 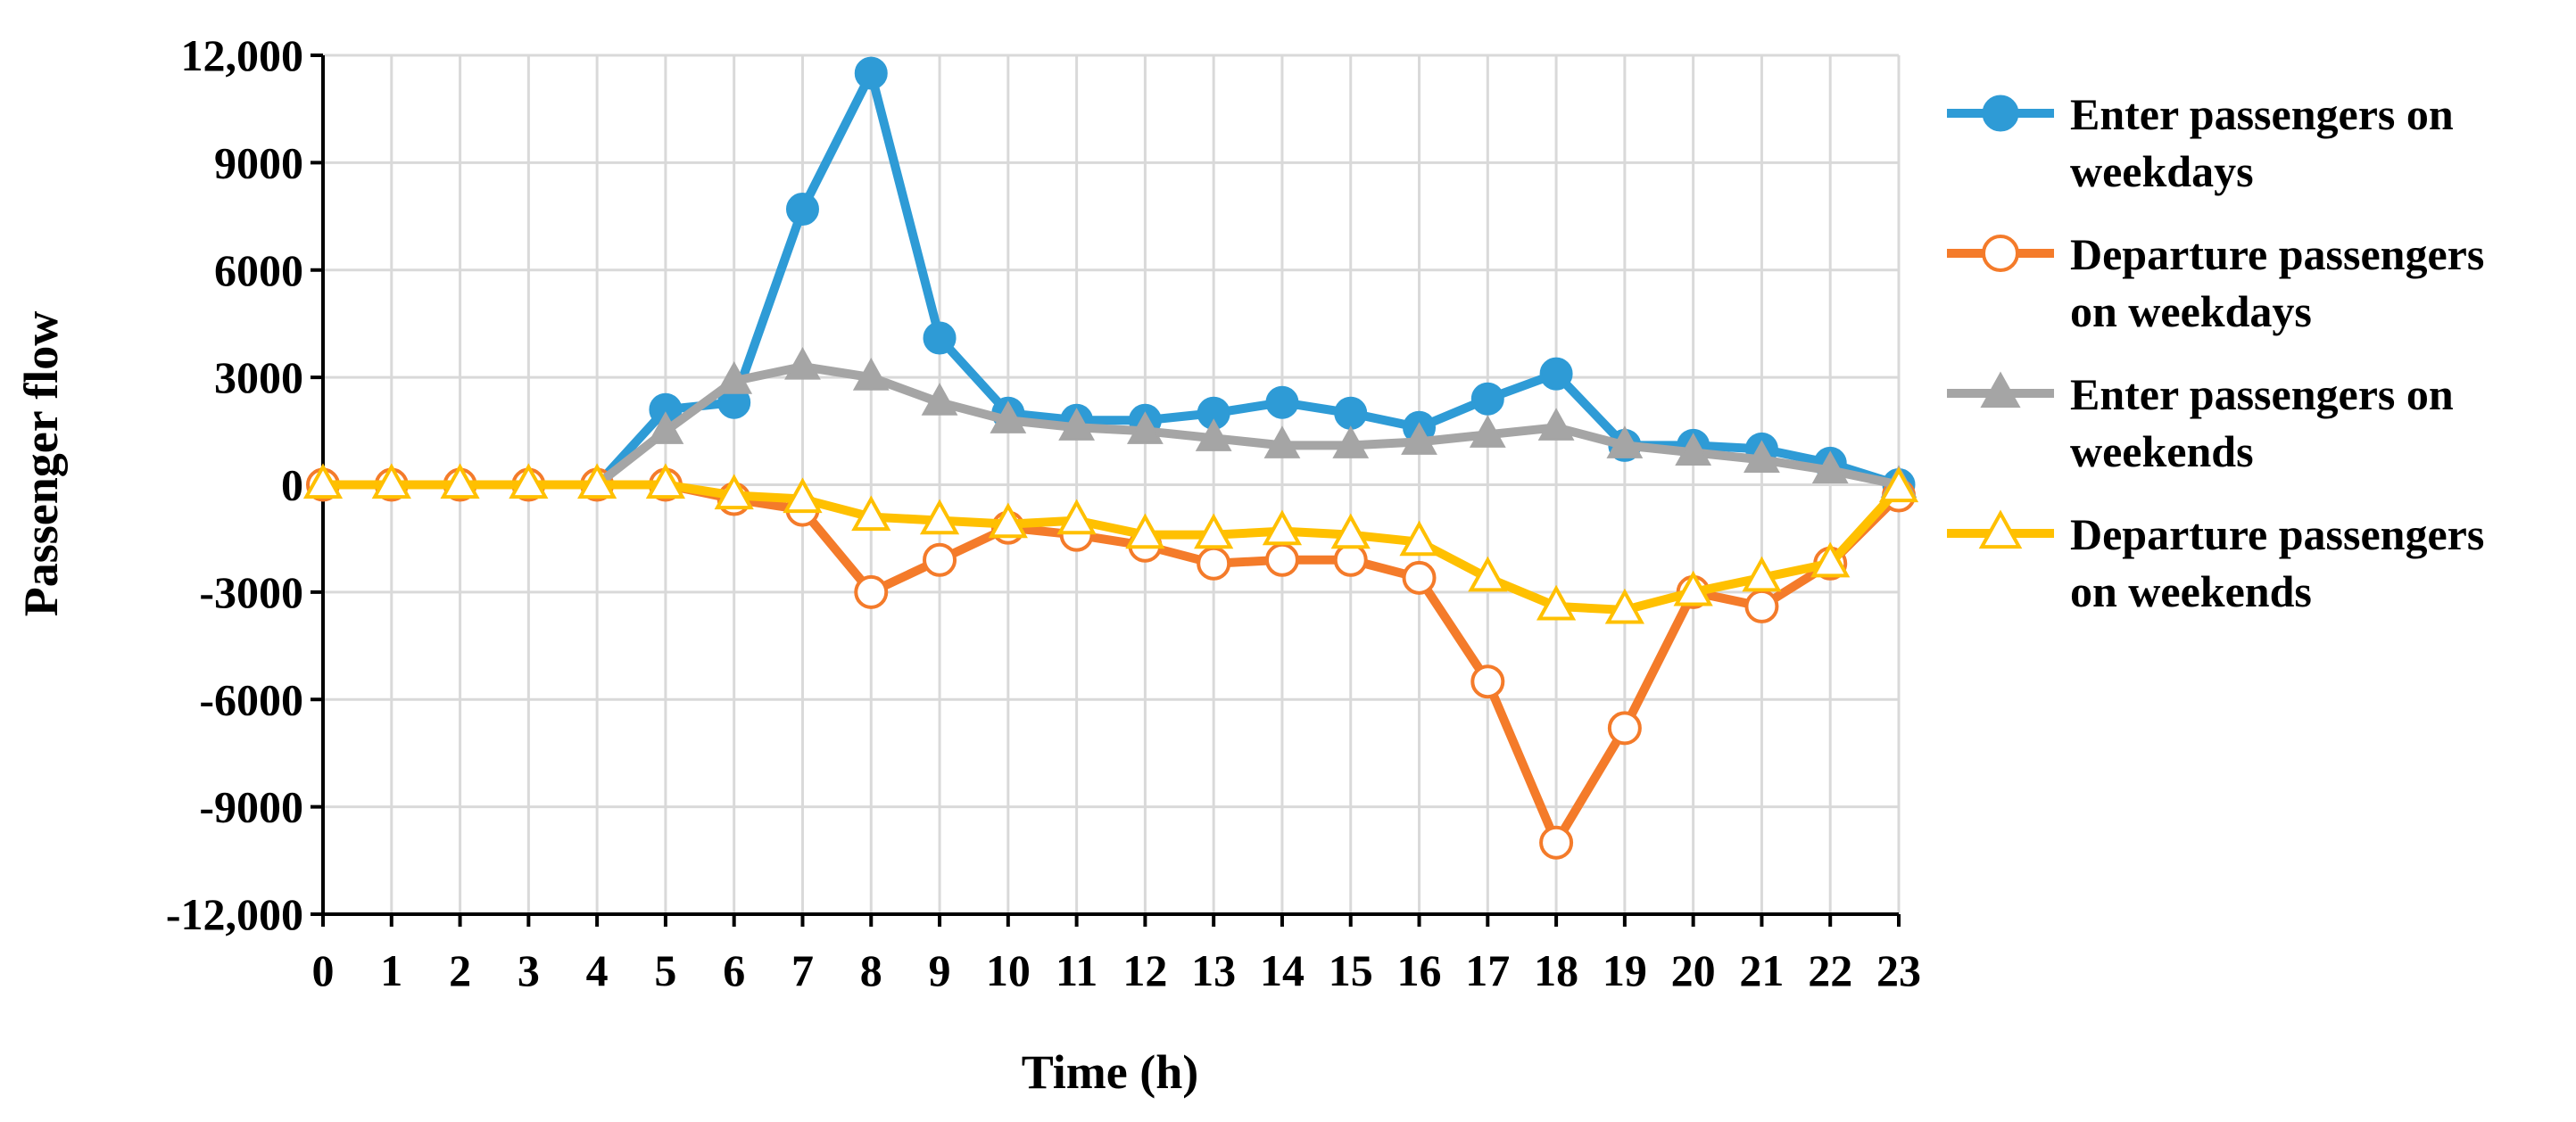 What do you see at coordinates (1111, 426) in the screenshot?
I see `series-line` at bounding box center [1111, 426].